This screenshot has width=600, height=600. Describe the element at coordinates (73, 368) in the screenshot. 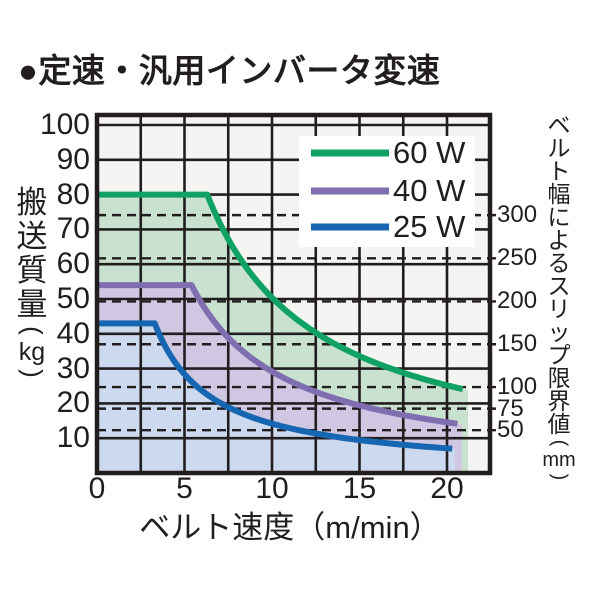

I see `y-axis-tick-label: 30` at that location.